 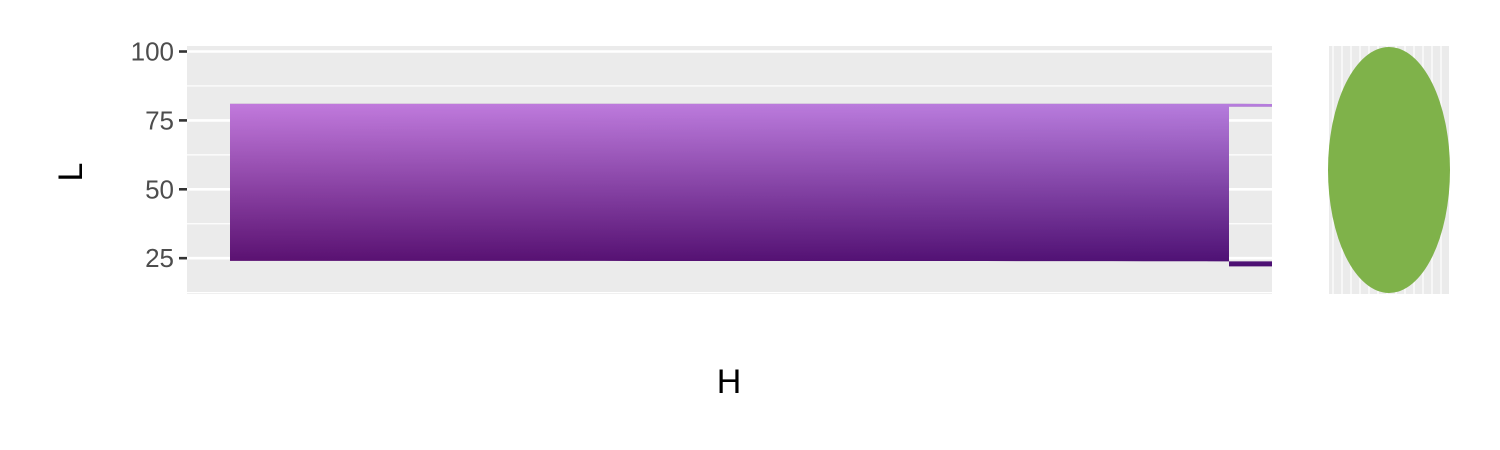 I want to click on x-axis-title: H, so click(x=729, y=382).